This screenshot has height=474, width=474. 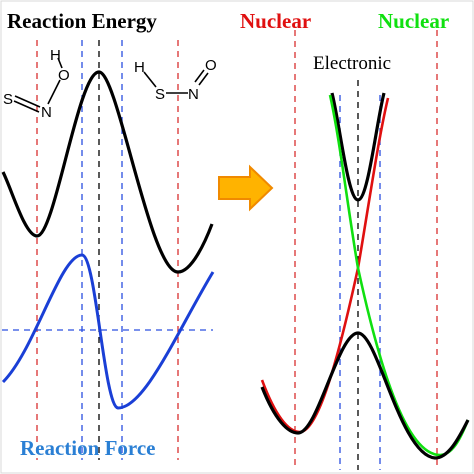 What do you see at coordinates (150, 79) in the screenshot?
I see `bond-h-s` at bounding box center [150, 79].